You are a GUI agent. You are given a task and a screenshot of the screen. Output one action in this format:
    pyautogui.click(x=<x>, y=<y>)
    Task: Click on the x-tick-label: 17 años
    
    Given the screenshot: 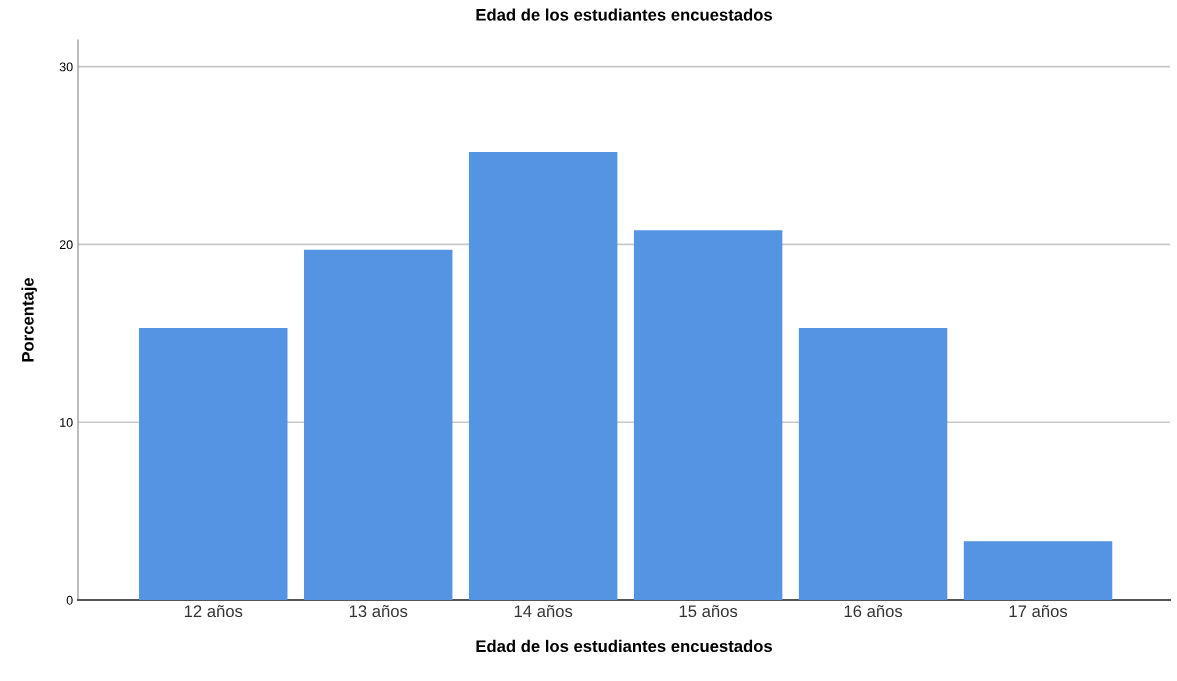 What is the action you would take?
    pyautogui.click(x=1038, y=611)
    